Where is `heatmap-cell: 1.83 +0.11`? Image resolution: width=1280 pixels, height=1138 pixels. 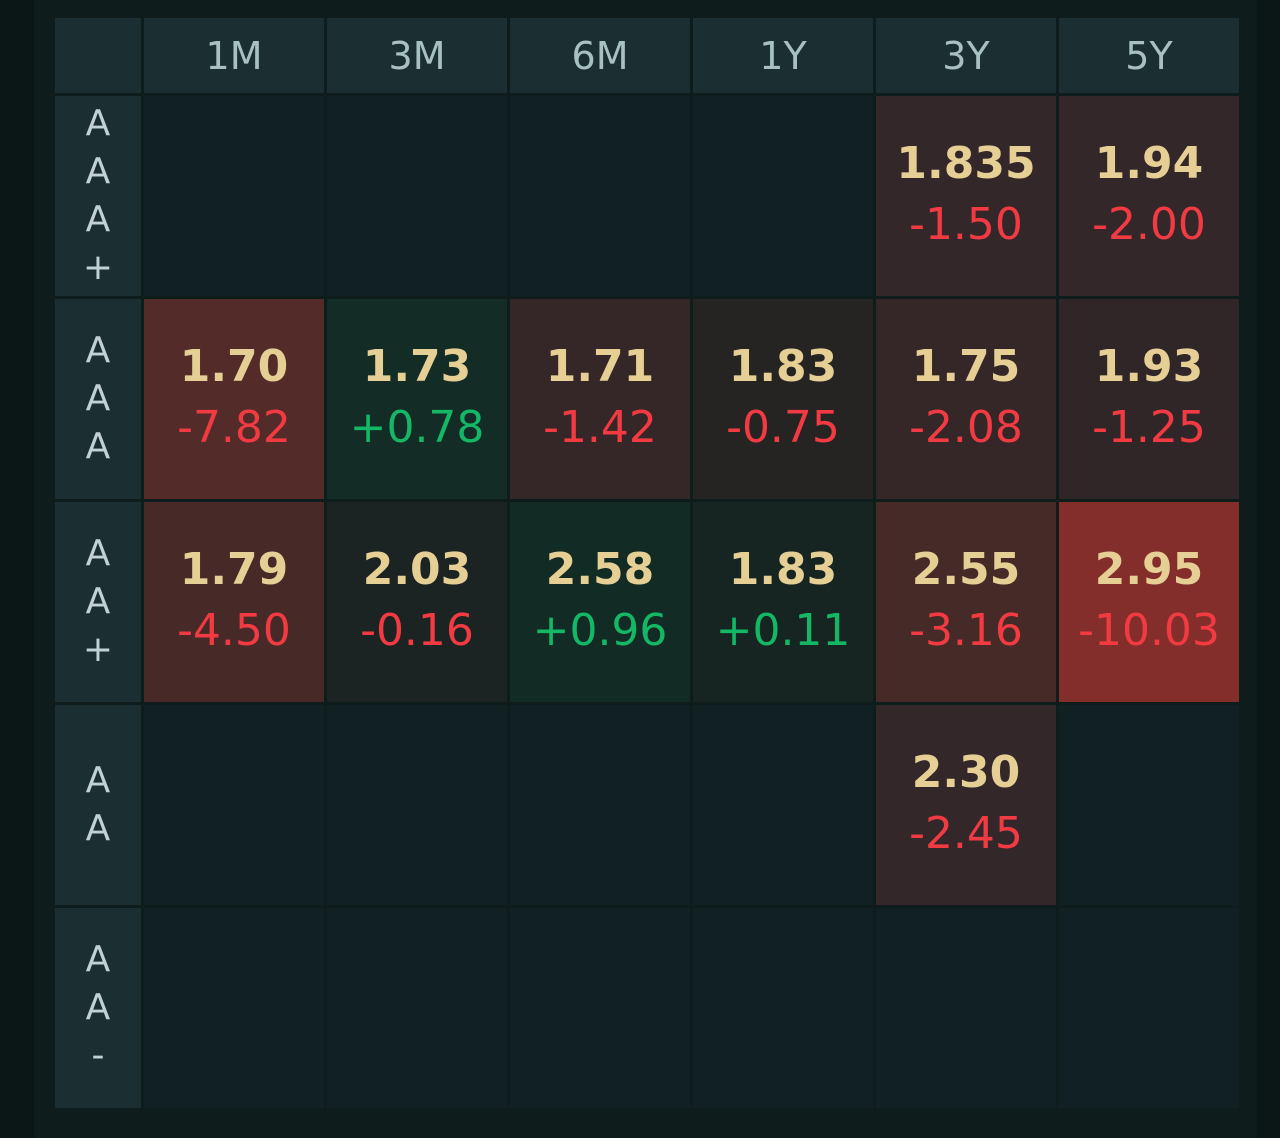
heatmap-cell: 1.83 +0.11 is located at coordinates (783, 602).